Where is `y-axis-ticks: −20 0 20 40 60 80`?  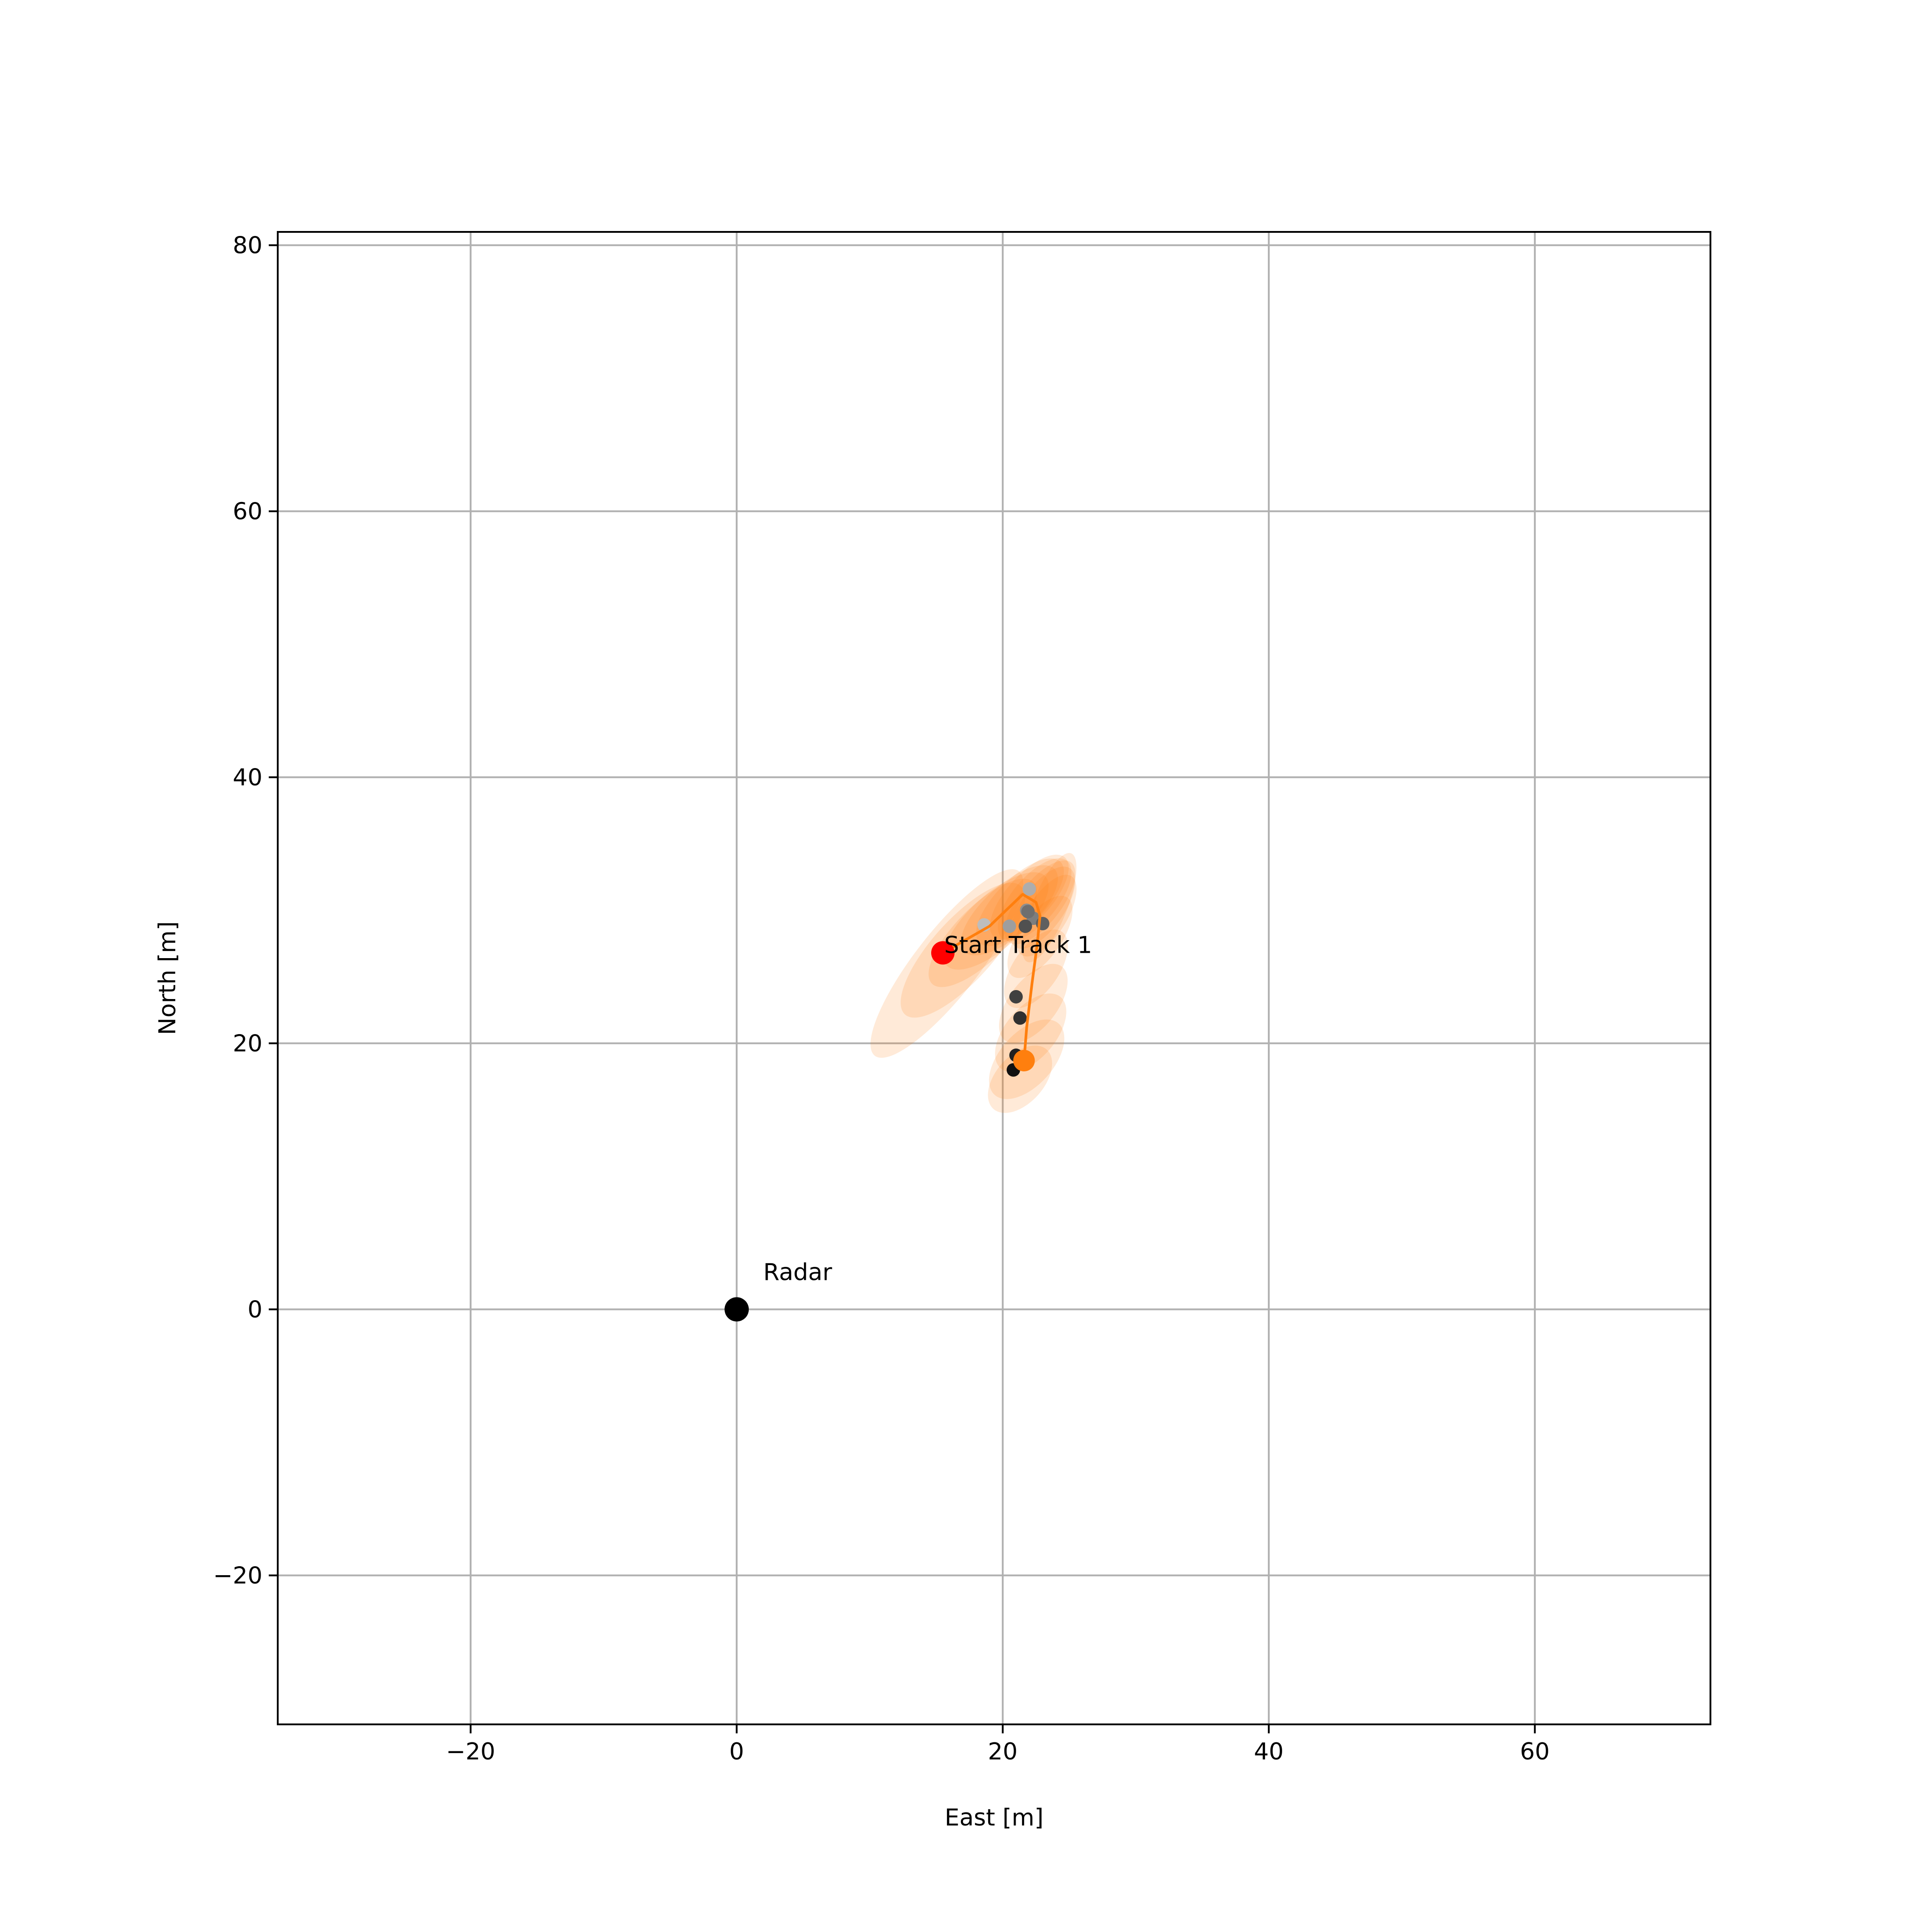
y-axis-ticks: −20 0 20 40 60 80 is located at coordinates (245, 910).